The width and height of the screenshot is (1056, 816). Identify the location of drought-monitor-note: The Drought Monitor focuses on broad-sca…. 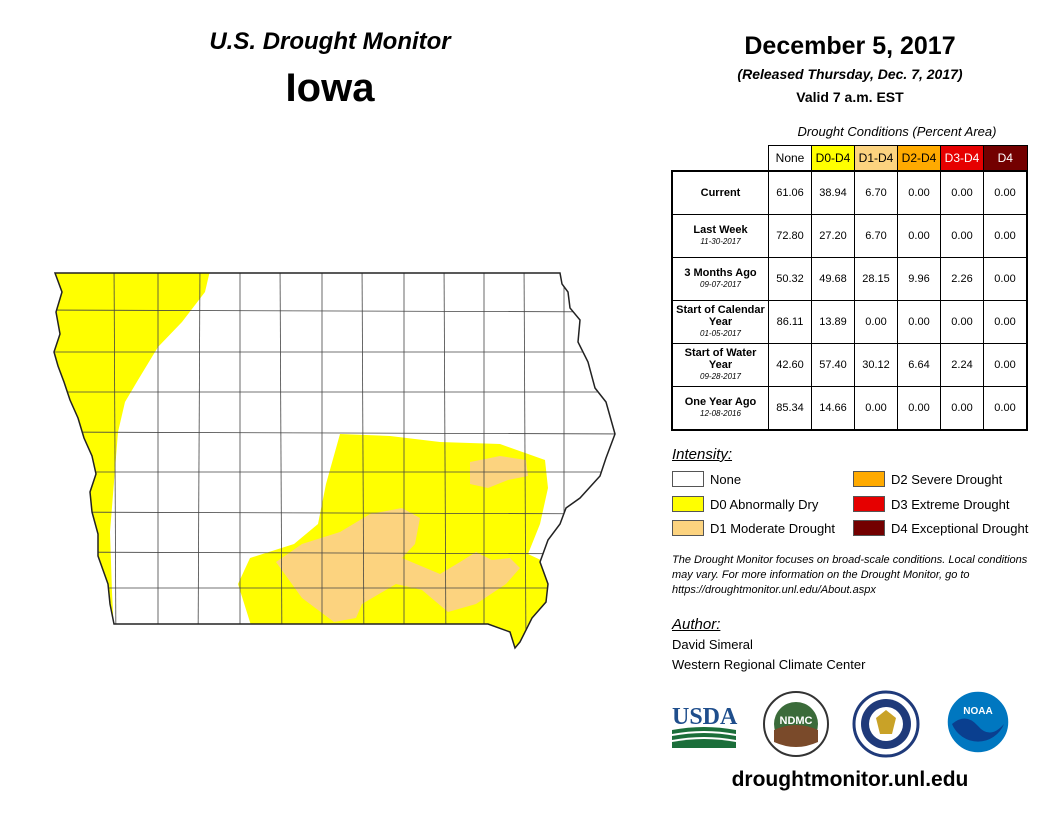
(850, 575).